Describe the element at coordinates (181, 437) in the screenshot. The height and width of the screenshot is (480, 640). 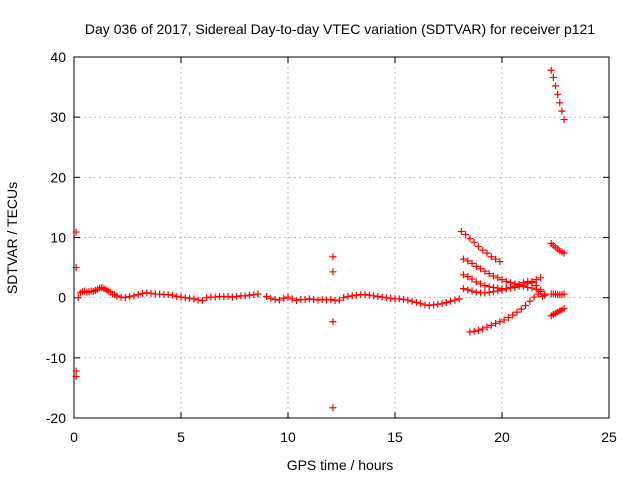
I see `x-tick-label: 5` at that location.